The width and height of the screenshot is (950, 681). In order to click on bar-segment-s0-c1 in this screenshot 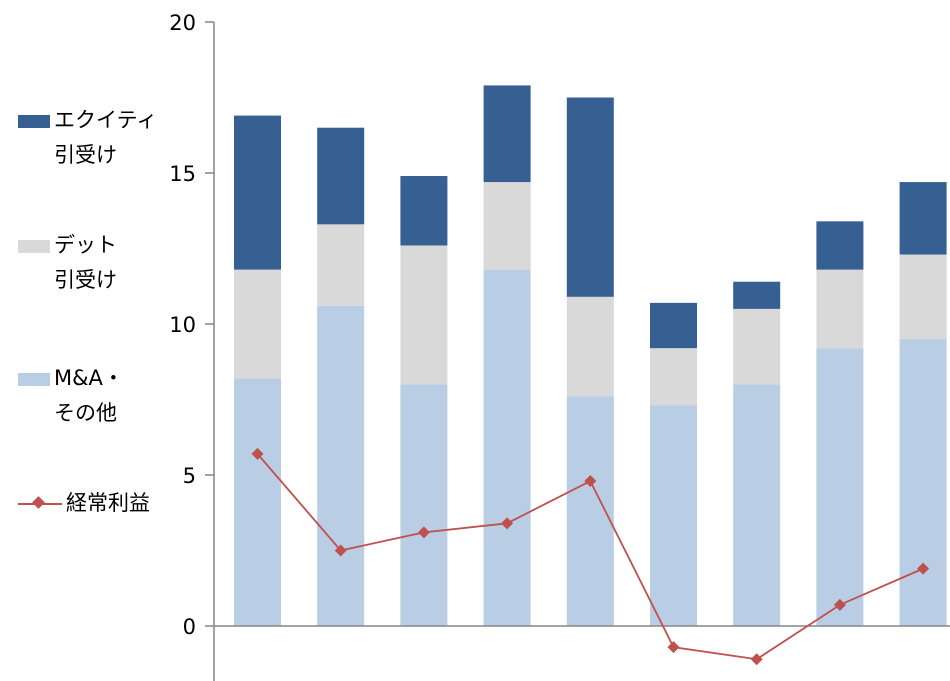, I will do `click(341, 465)`.